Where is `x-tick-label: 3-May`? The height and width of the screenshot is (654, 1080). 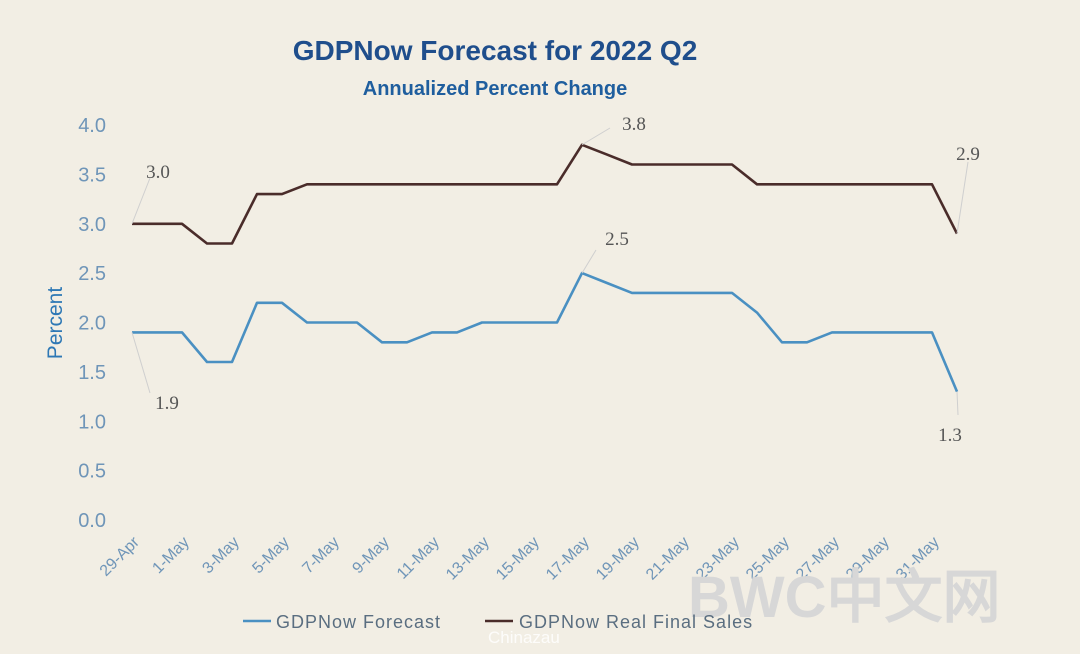 x-tick-label: 3-May is located at coordinates (220, 555).